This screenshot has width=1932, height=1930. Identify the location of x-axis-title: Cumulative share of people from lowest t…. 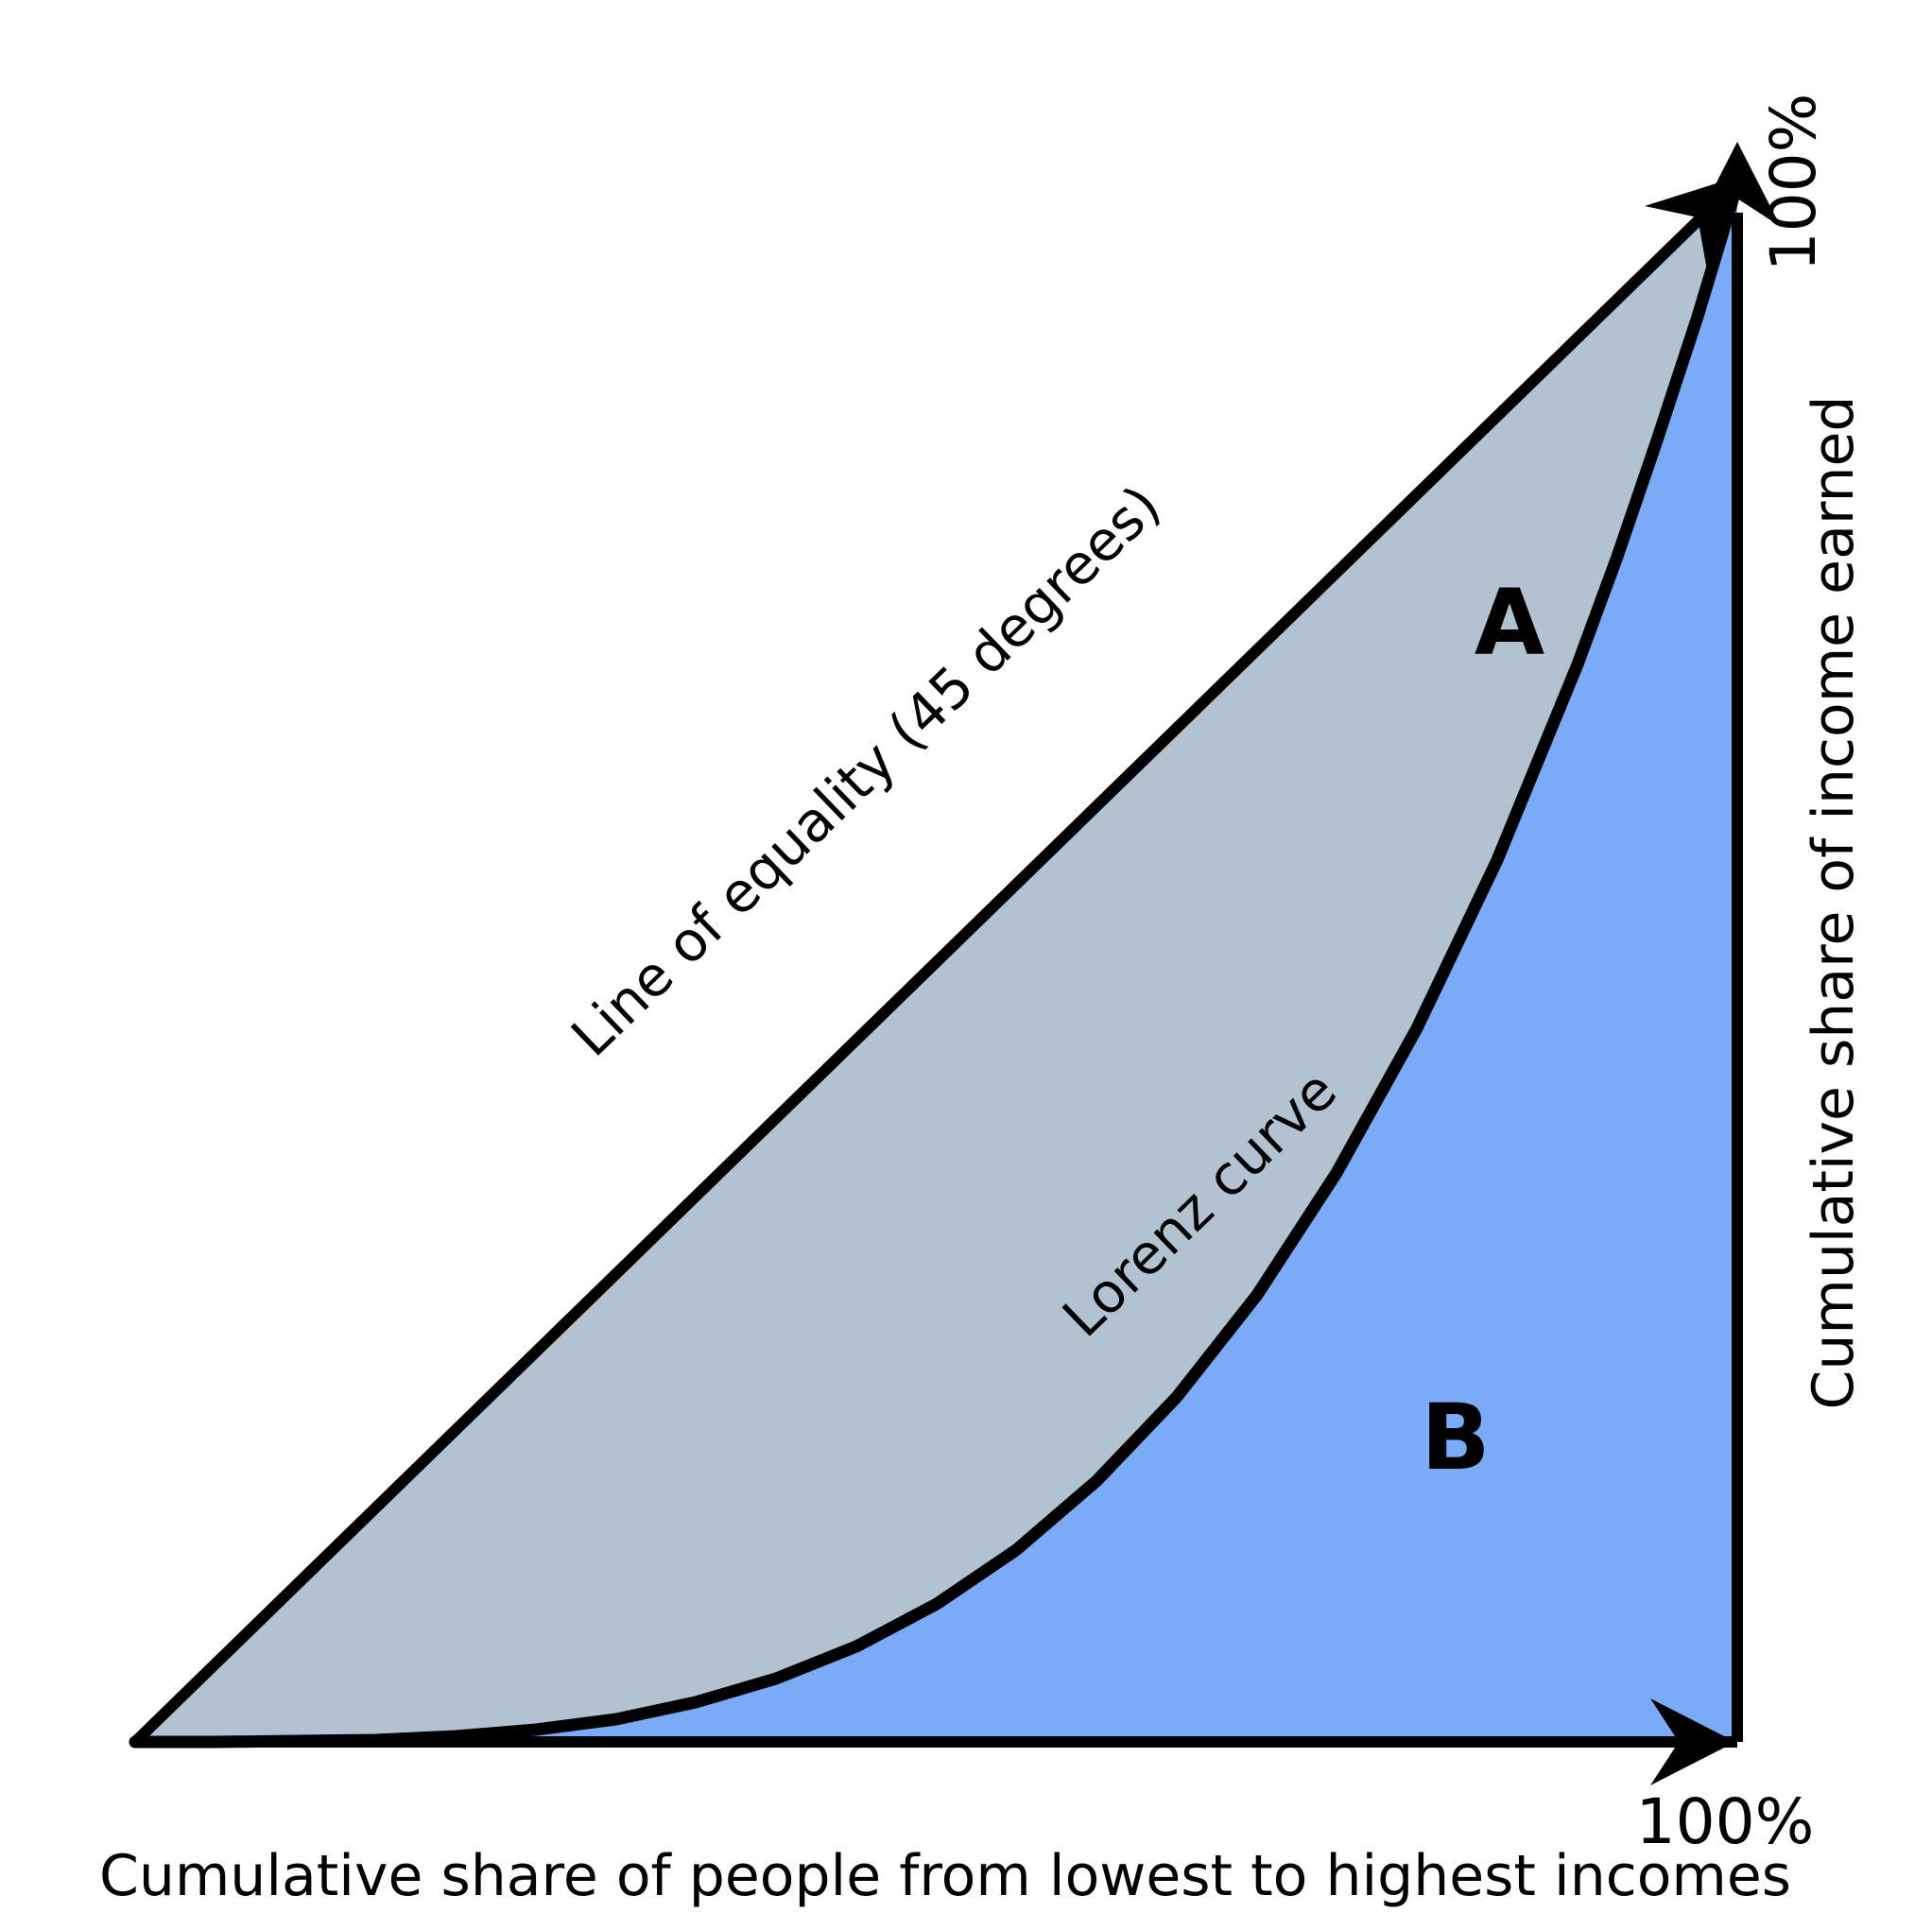
(945, 1876).